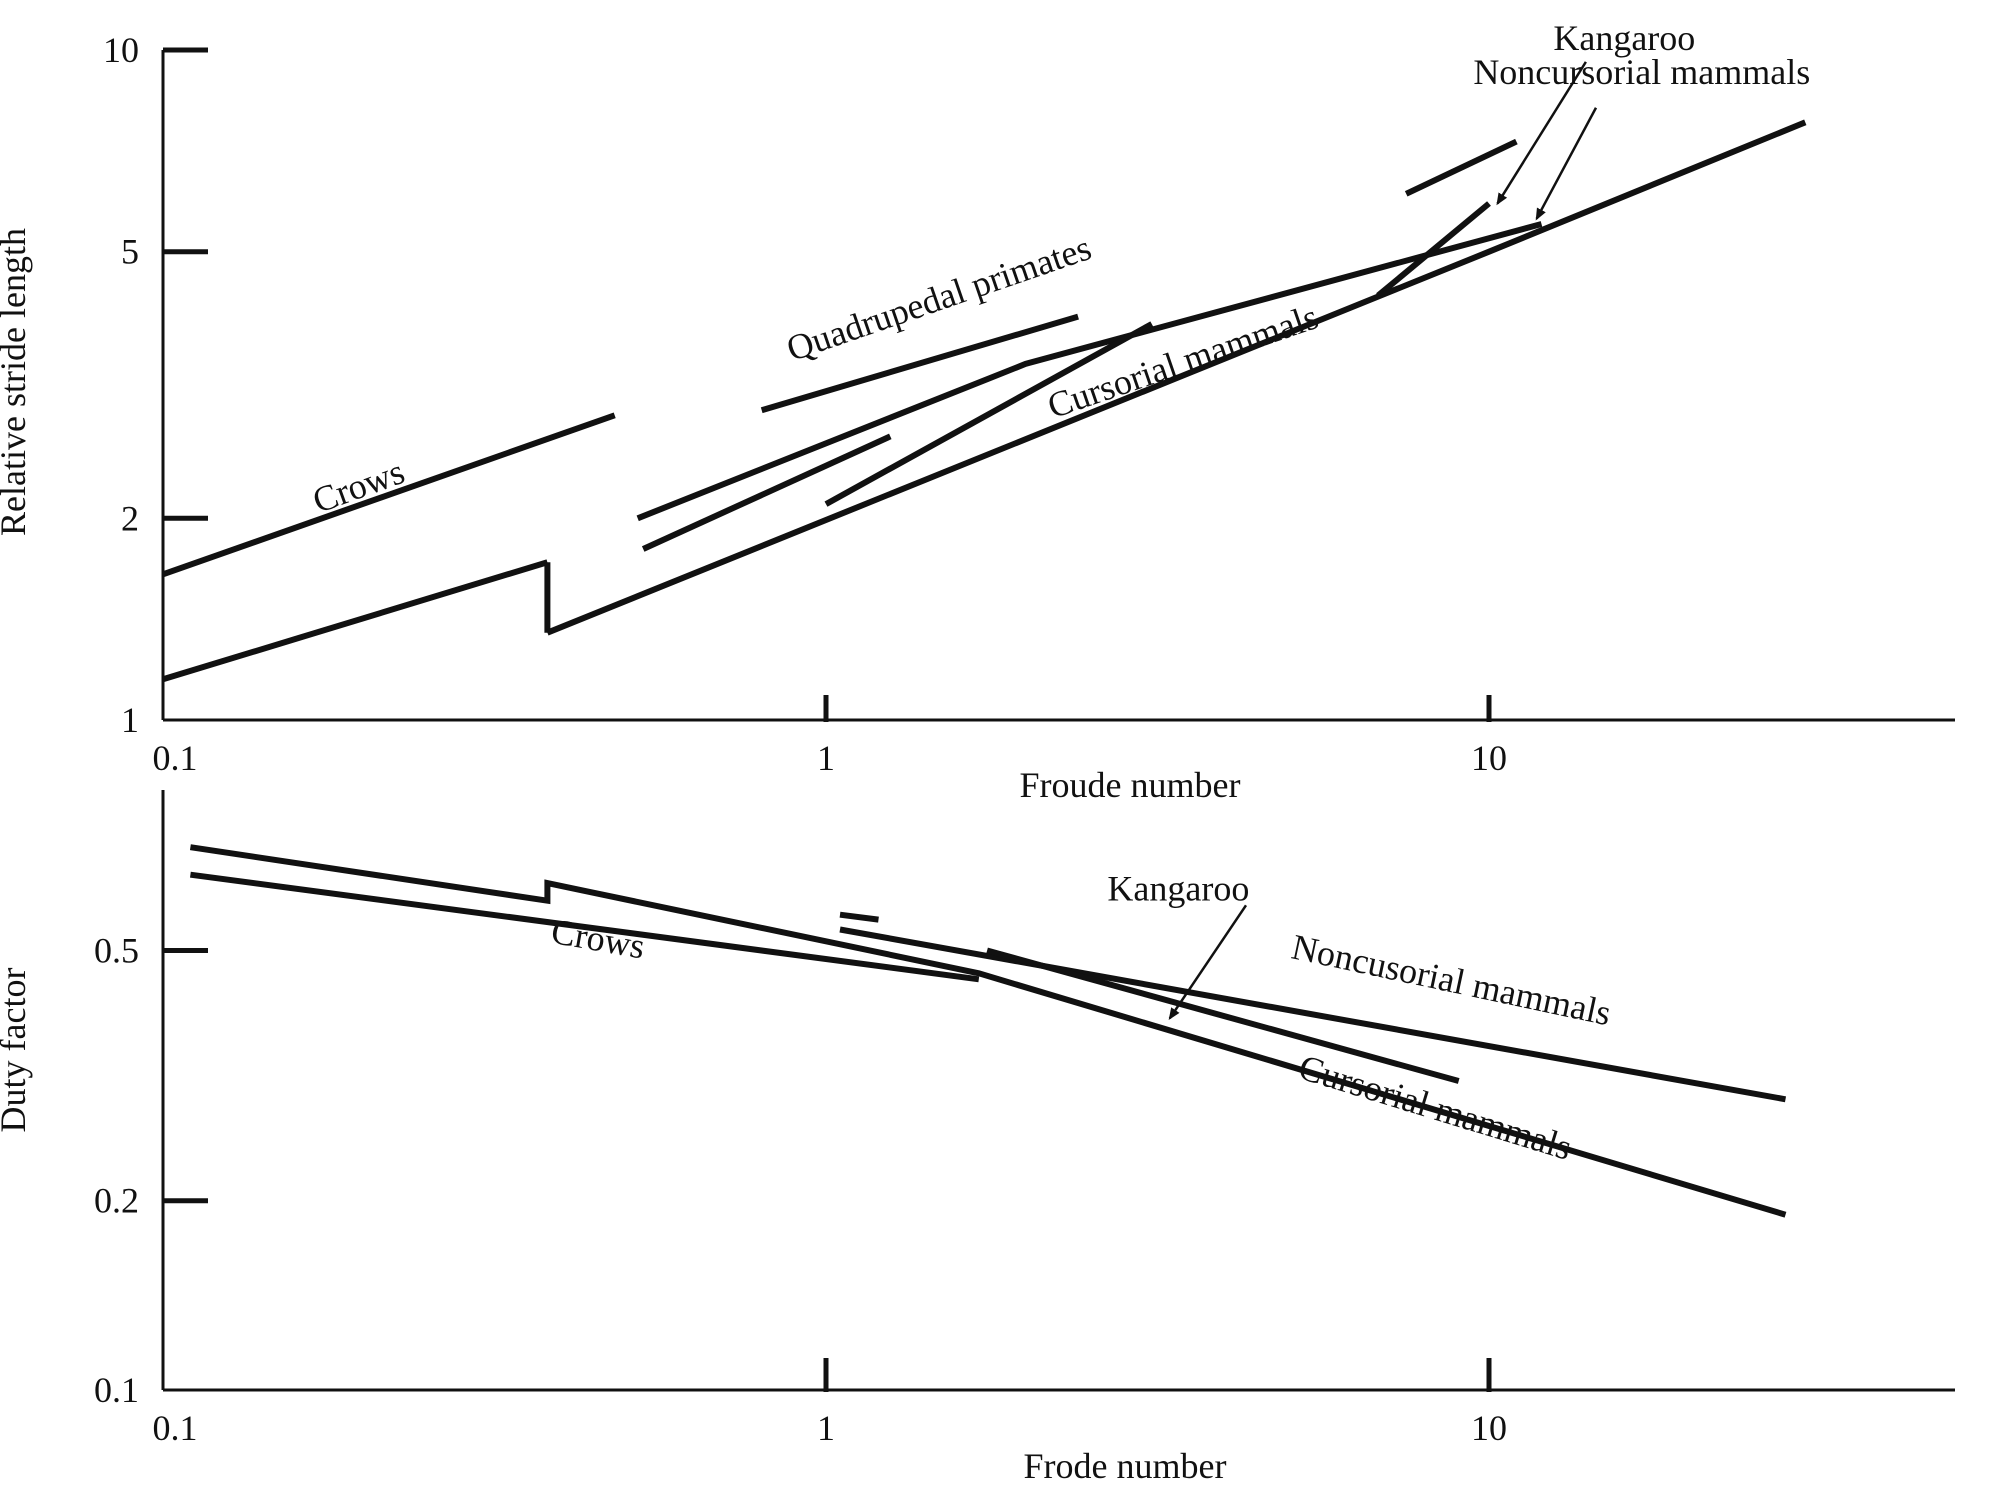 This screenshot has width=2011, height=1491. What do you see at coordinates (1566, 164) in the screenshot?
I see `stride-arrow-noncursorial-mammals` at bounding box center [1566, 164].